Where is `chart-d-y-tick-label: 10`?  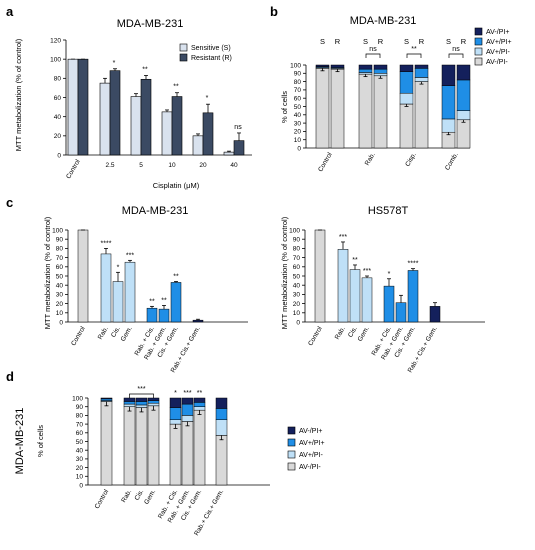
chart-d-y-tick-label: 10 is located at coordinates (80, 477).